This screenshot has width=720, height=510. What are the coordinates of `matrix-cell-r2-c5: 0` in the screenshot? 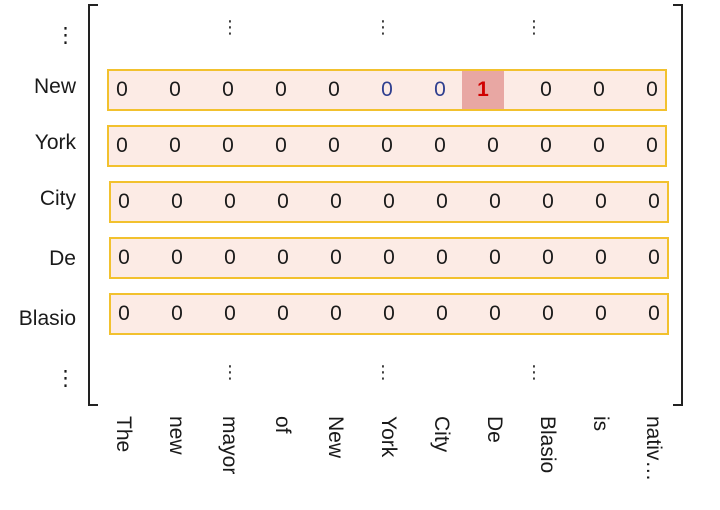 It's located at (389, 201).